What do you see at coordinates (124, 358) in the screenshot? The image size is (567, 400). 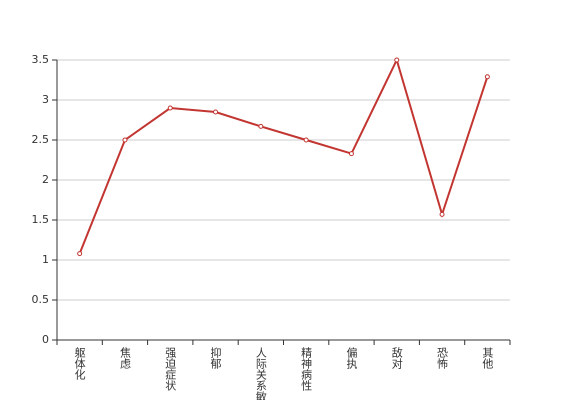 I see `x-tick-label: 焦虑` at bounding box center [124, 358].